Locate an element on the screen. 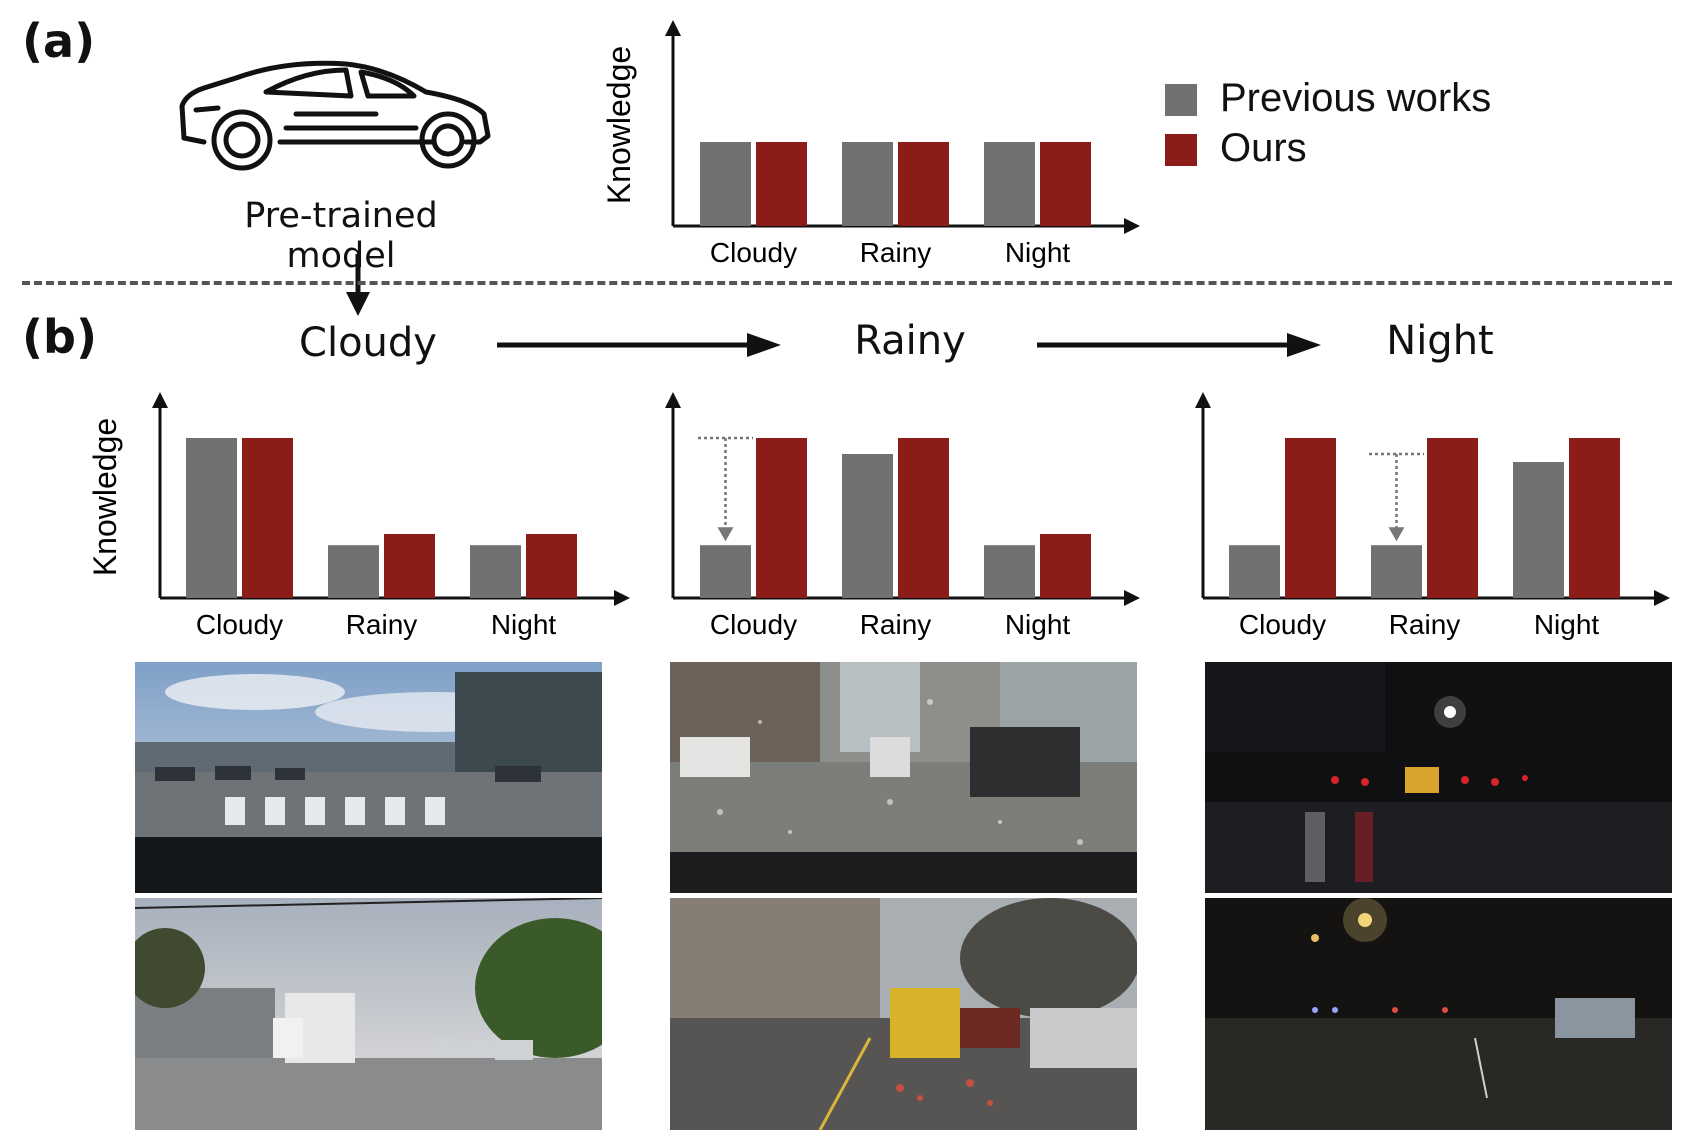 This screenshot has height=1130, width=1692. legend-swatch-previous is located at coordinates (1181, 100).